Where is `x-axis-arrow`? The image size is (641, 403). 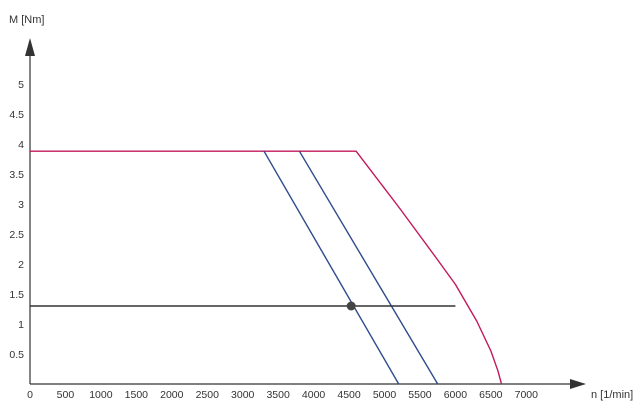
x-axis-arrow is located at coordinates (578, 384).